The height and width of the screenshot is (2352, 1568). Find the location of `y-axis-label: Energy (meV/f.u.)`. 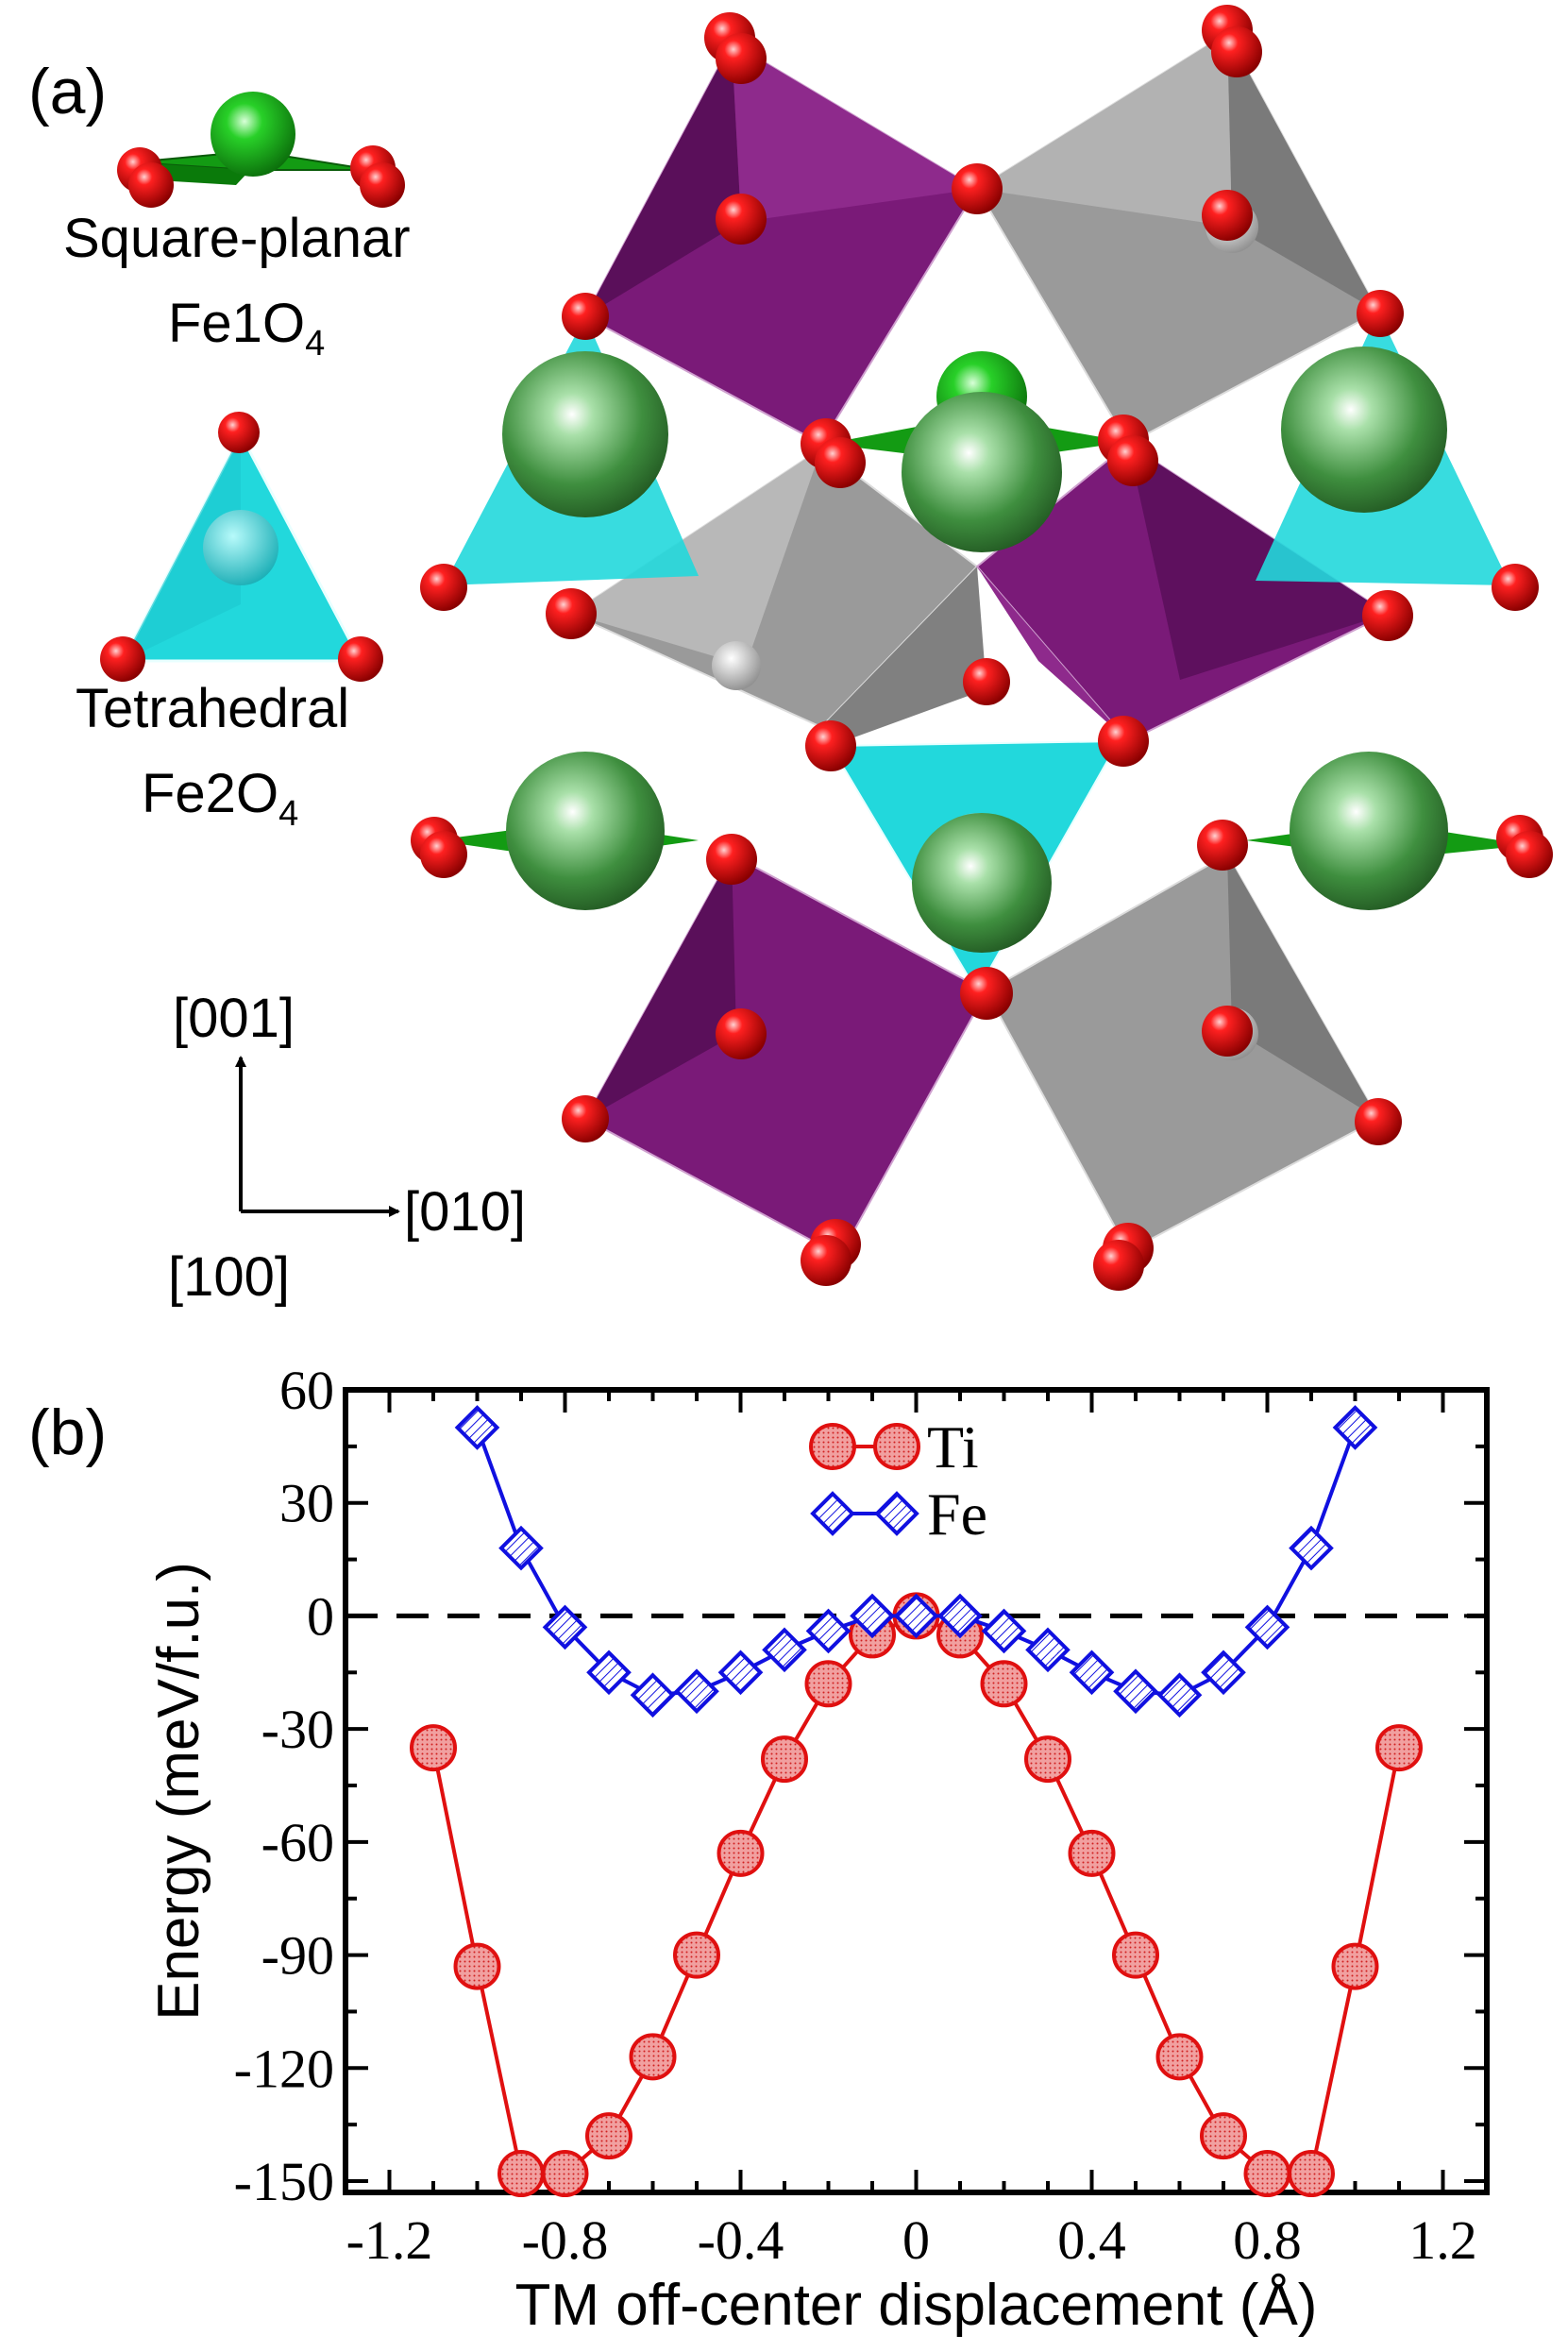

y-axis-label: Energy (meV/f.u.) is located at coordinates (179, 1792).